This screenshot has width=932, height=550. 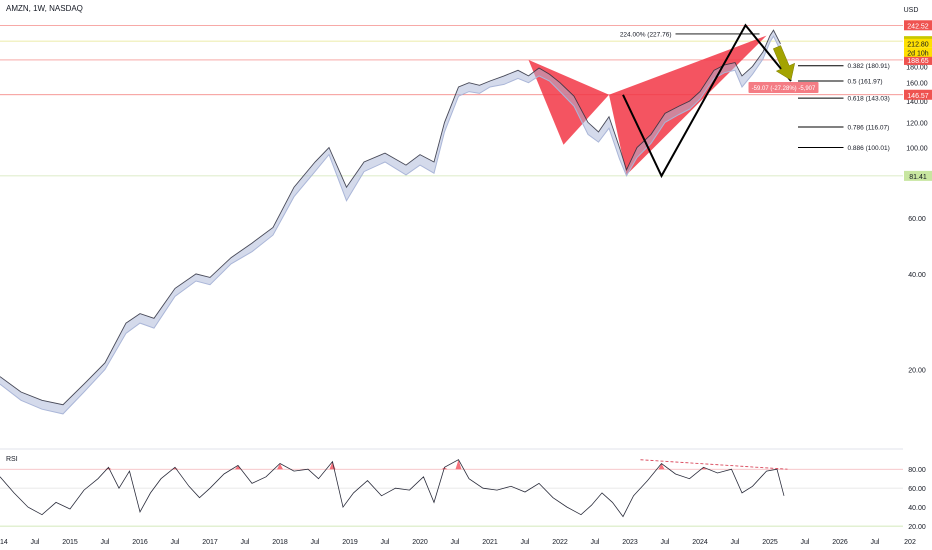 What do you see at coordinates (917, 470) in the screenshot?
I see `rsi-tick-label: 80.00` at bounding box center [917, 470].